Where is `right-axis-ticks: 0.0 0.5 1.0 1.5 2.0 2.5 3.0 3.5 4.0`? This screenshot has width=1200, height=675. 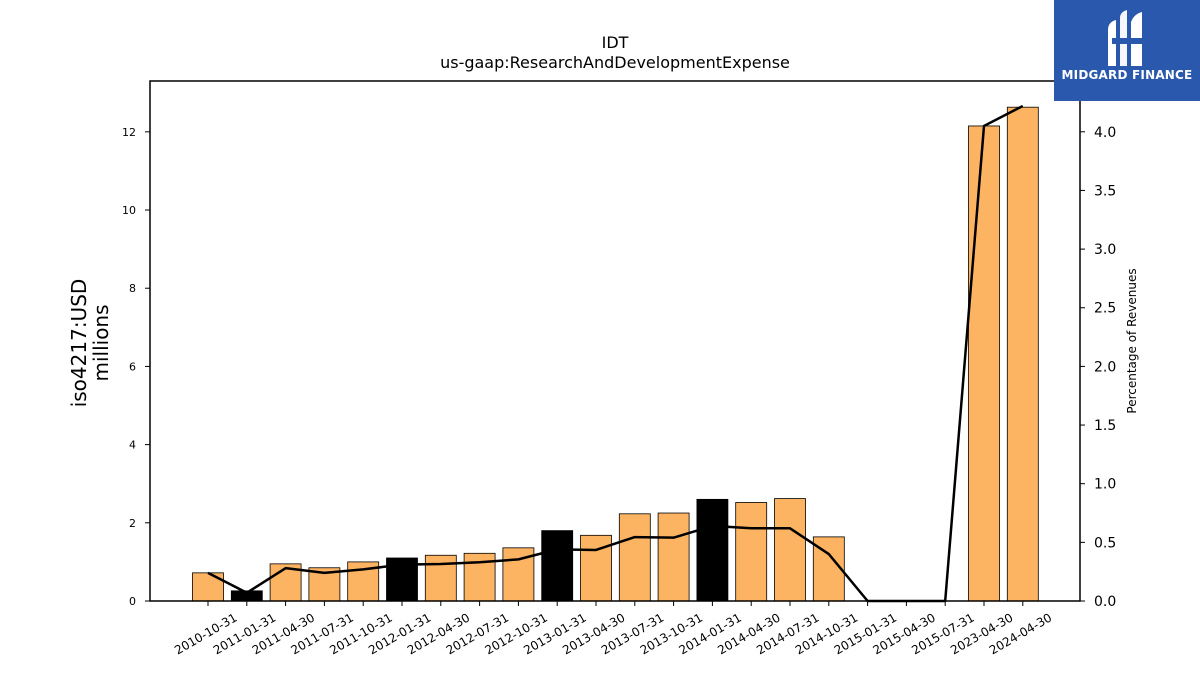 right-axis-ticks: 0.0 0.5 1.0 1.5 2.0 2.5 3.0 3.5 4.0 is located at coordinates (1098, 367).